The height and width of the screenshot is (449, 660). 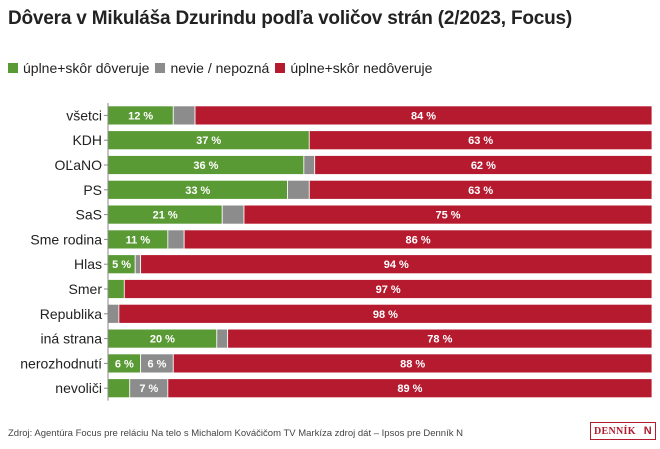 I want to click on data-label: 37 %, so click(x=208, y=141).